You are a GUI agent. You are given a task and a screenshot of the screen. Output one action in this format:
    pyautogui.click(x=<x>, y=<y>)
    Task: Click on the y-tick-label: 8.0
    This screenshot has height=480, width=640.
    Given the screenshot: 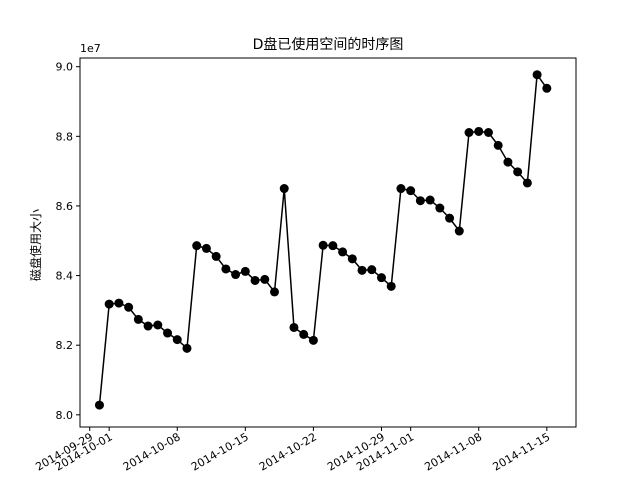 What is the action you would take?
    pyautogui.click(x=65, y=415)
    